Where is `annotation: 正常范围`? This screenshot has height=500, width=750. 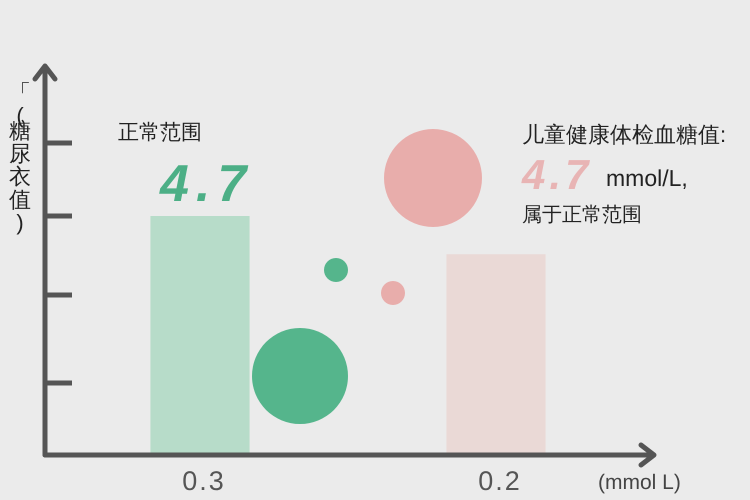 annotation: 正常范围 is located at coordinates (160, 132).